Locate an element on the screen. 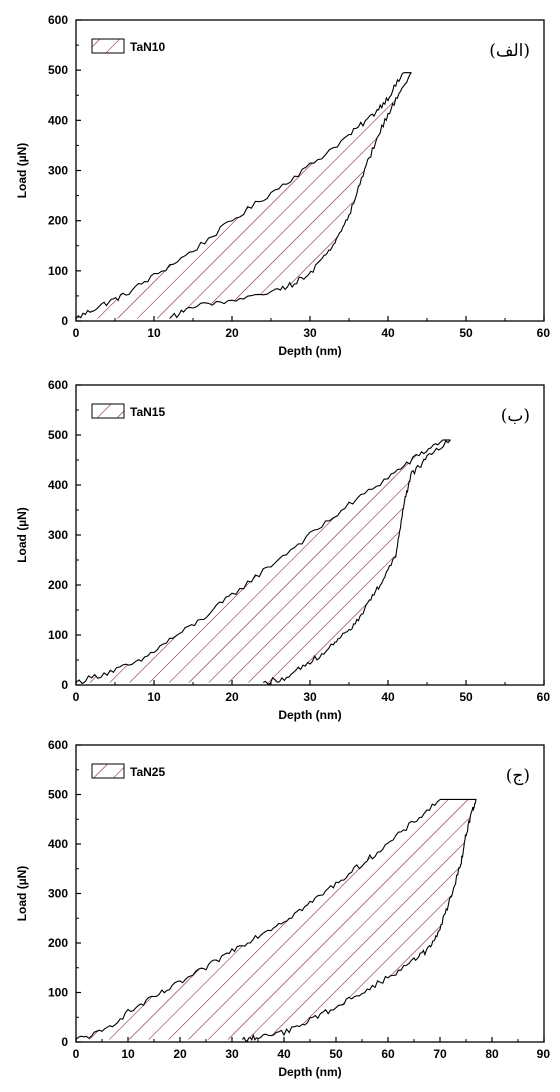 The height and width of the screenshot is (1092, 560). x-tick-label: 80 is located at coordinates (492, 1054).